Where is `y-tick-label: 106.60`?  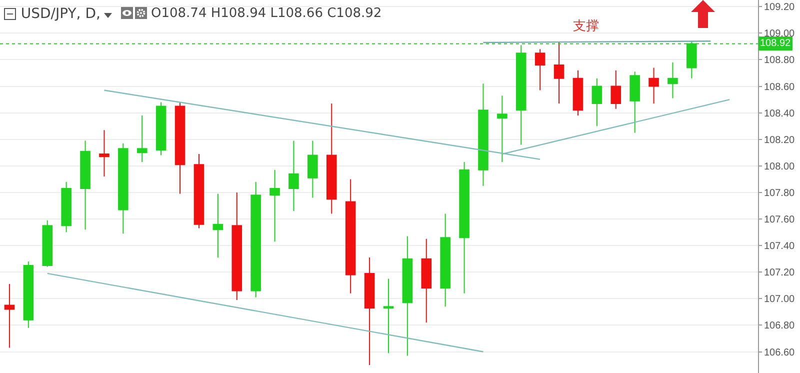 y-tick-label: 106.60 is located at coordinates (780, 352).